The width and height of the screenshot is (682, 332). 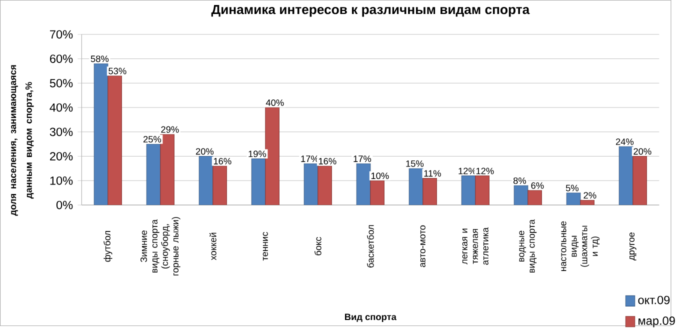 I want to click on data-label: 29%, so click(x=170, y=129).